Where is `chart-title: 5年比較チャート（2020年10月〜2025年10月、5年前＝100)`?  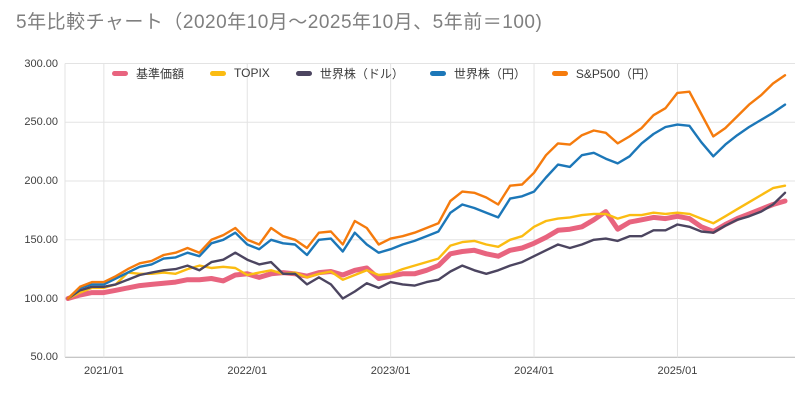 chart-title: 5年比較チャート（2020年10月〜2025年10月、5年前＝100) is located at coordinates (279, 22).